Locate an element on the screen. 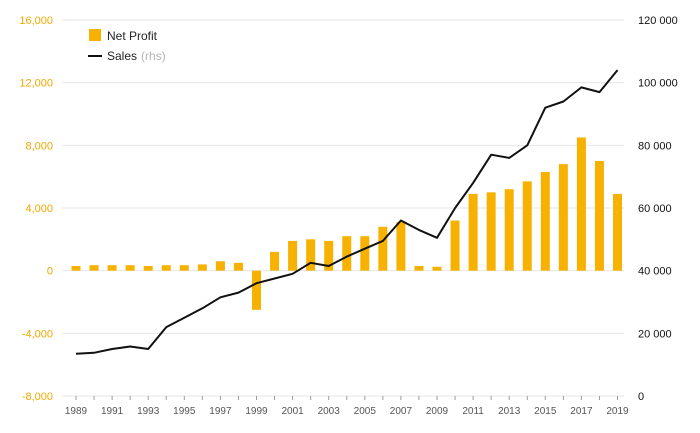 The image size is (700, 433). x-tick-label: 1989 is located at coordinates (76, 411).